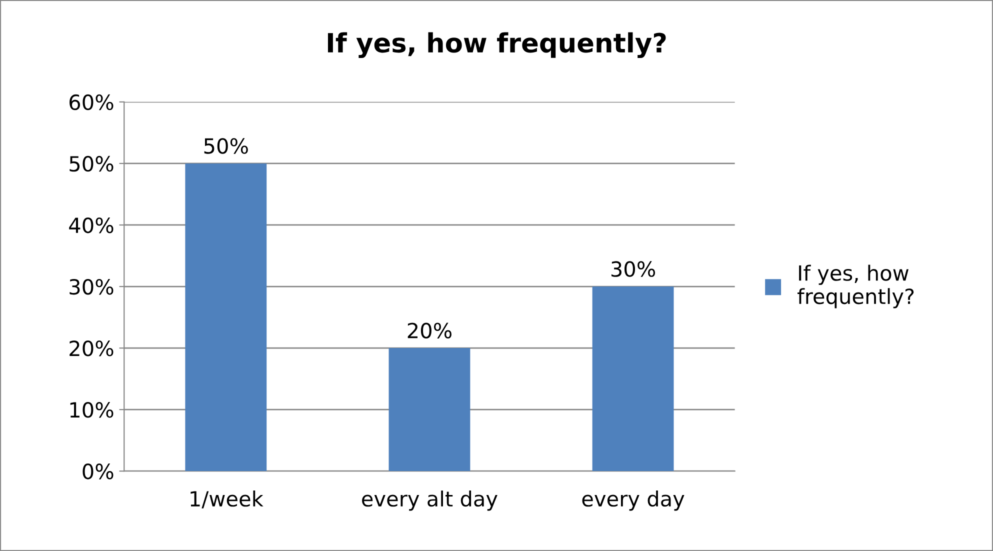  Describe the element at coordinates (497, 45) in the screenshot. I see `chart-title: If yes, how frequently?` at that location.